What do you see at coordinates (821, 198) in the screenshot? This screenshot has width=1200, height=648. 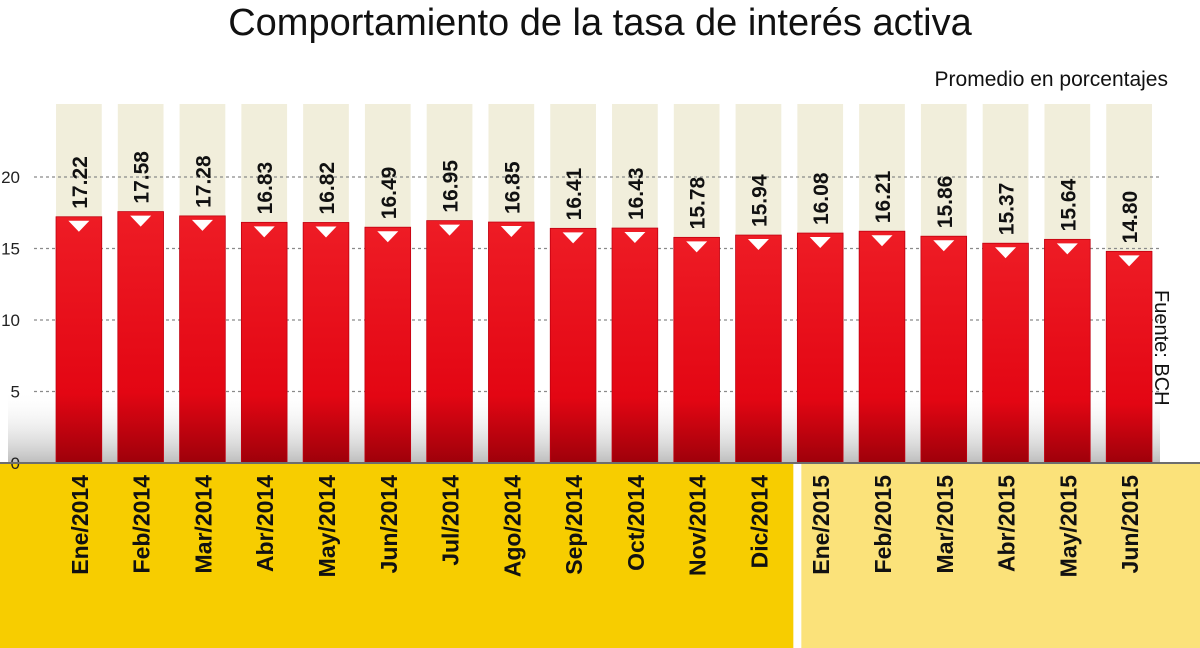 I see `value-label: 16.08` at bounding box center [821, 198].